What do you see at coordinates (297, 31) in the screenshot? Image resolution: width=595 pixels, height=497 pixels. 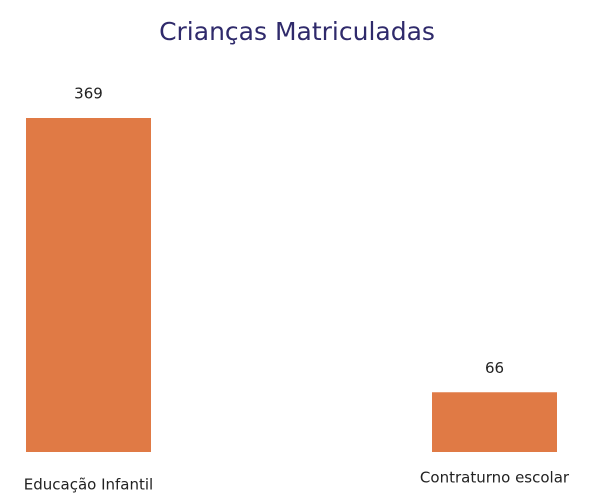 I see `chart-title: Crianças Matriculadas` at bounding box center [297, 31].